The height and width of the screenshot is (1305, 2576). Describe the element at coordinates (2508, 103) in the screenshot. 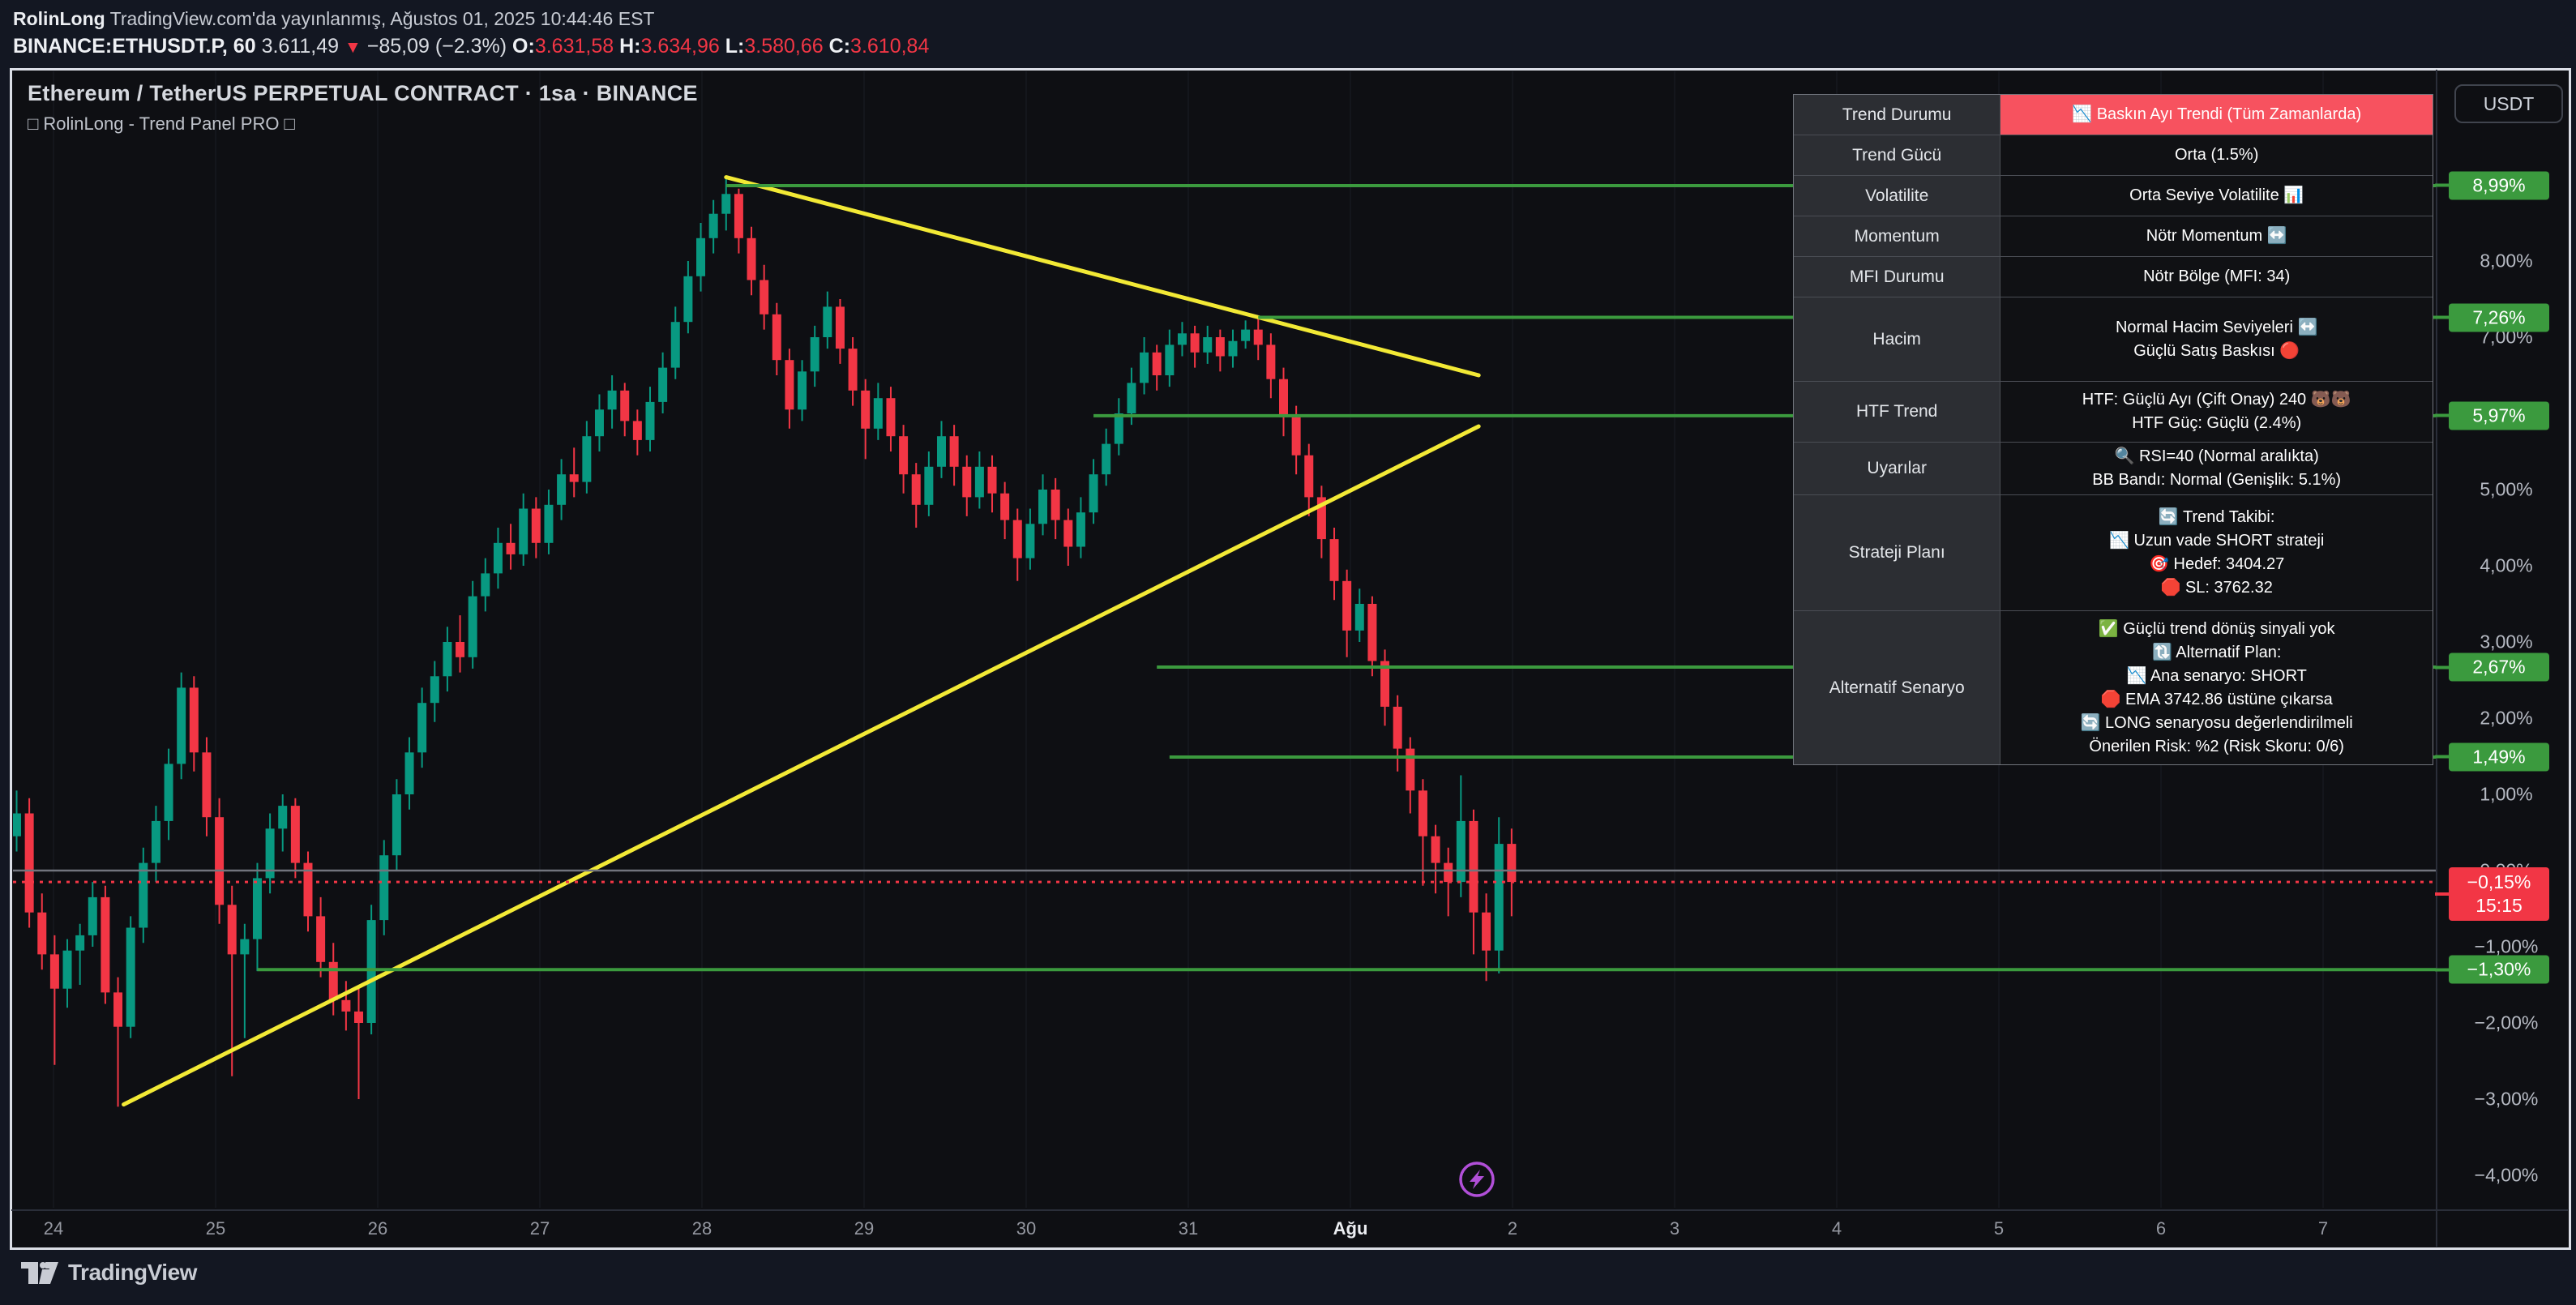

I see `currency-toggle-button: USDT` at that location.